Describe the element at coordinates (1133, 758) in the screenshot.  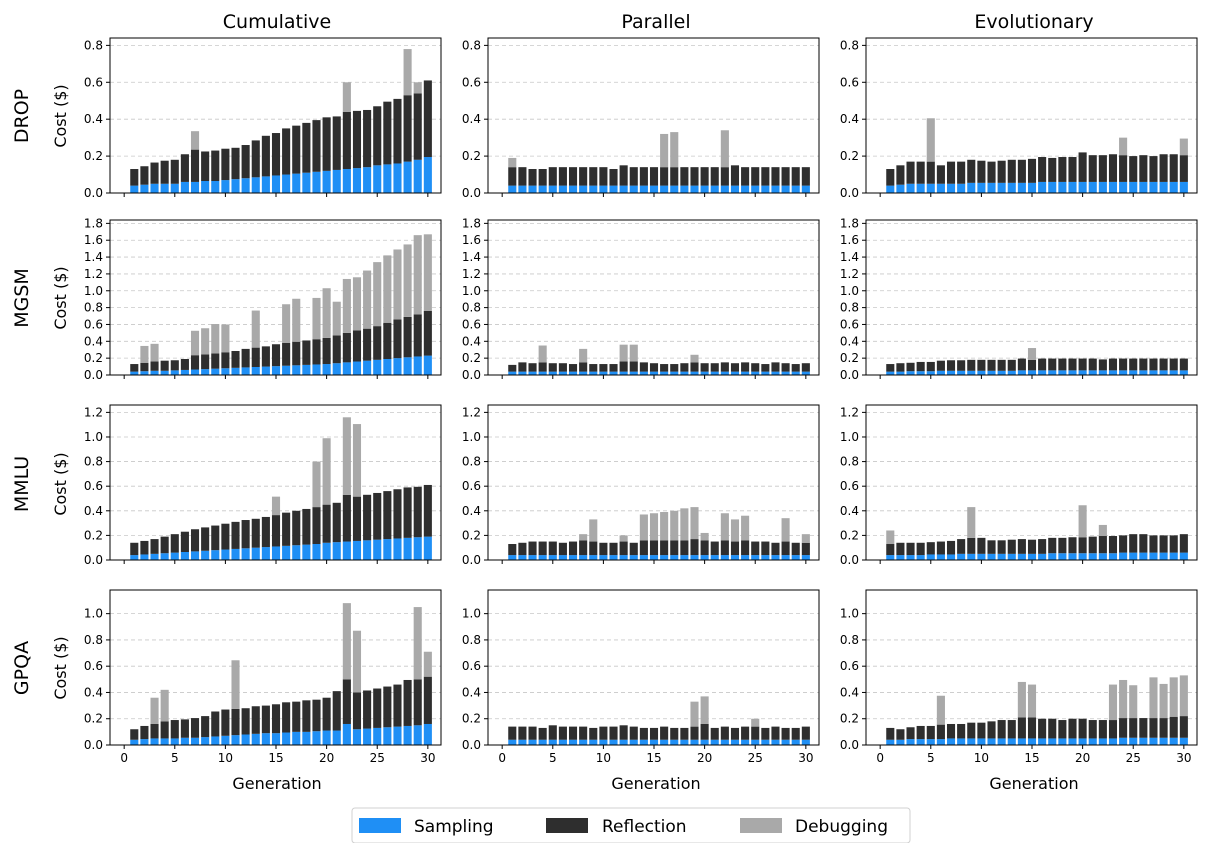
I see `x-tick-label: 25` at that location.